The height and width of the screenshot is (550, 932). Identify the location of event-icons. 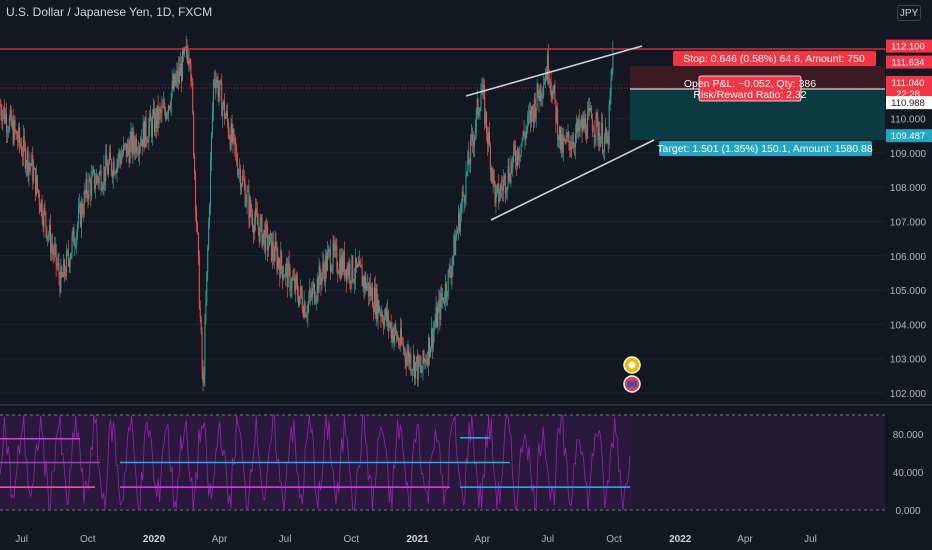
(632, 374).